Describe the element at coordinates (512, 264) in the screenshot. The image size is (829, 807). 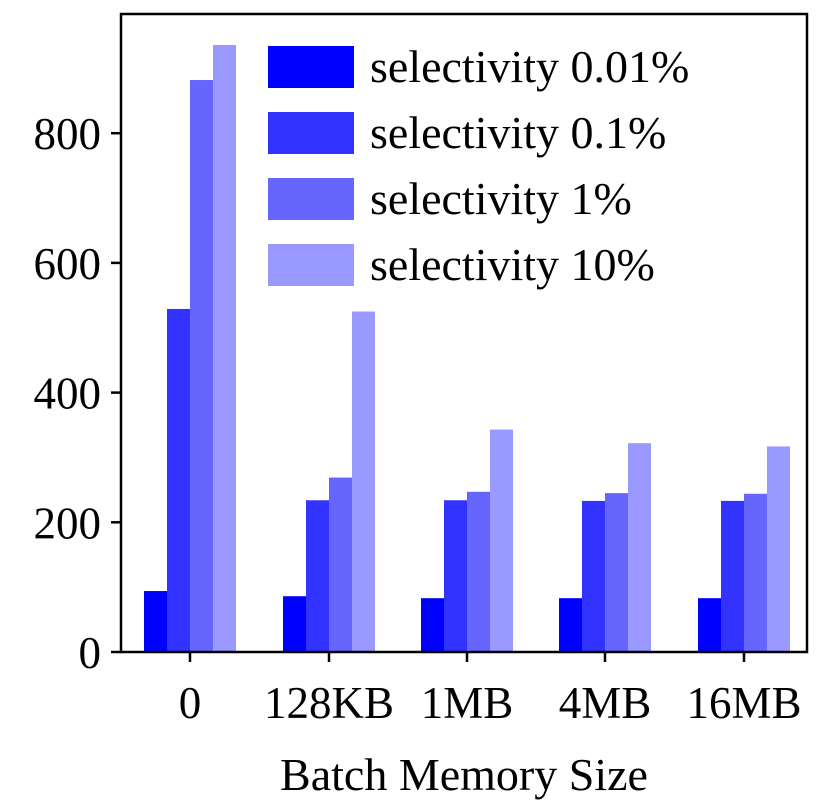
I see `legend-label: selectivity 10%` at that location.